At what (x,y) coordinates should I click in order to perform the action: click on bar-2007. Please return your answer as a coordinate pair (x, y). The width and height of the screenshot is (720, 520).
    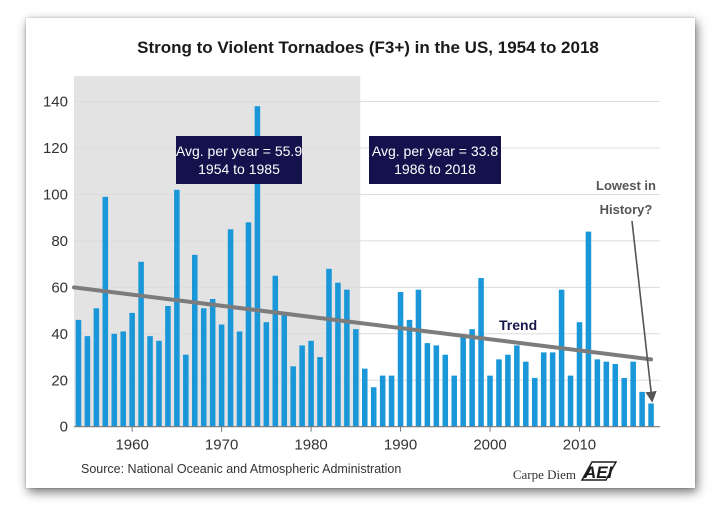
    Looking at the image, I should click on (552, 389).